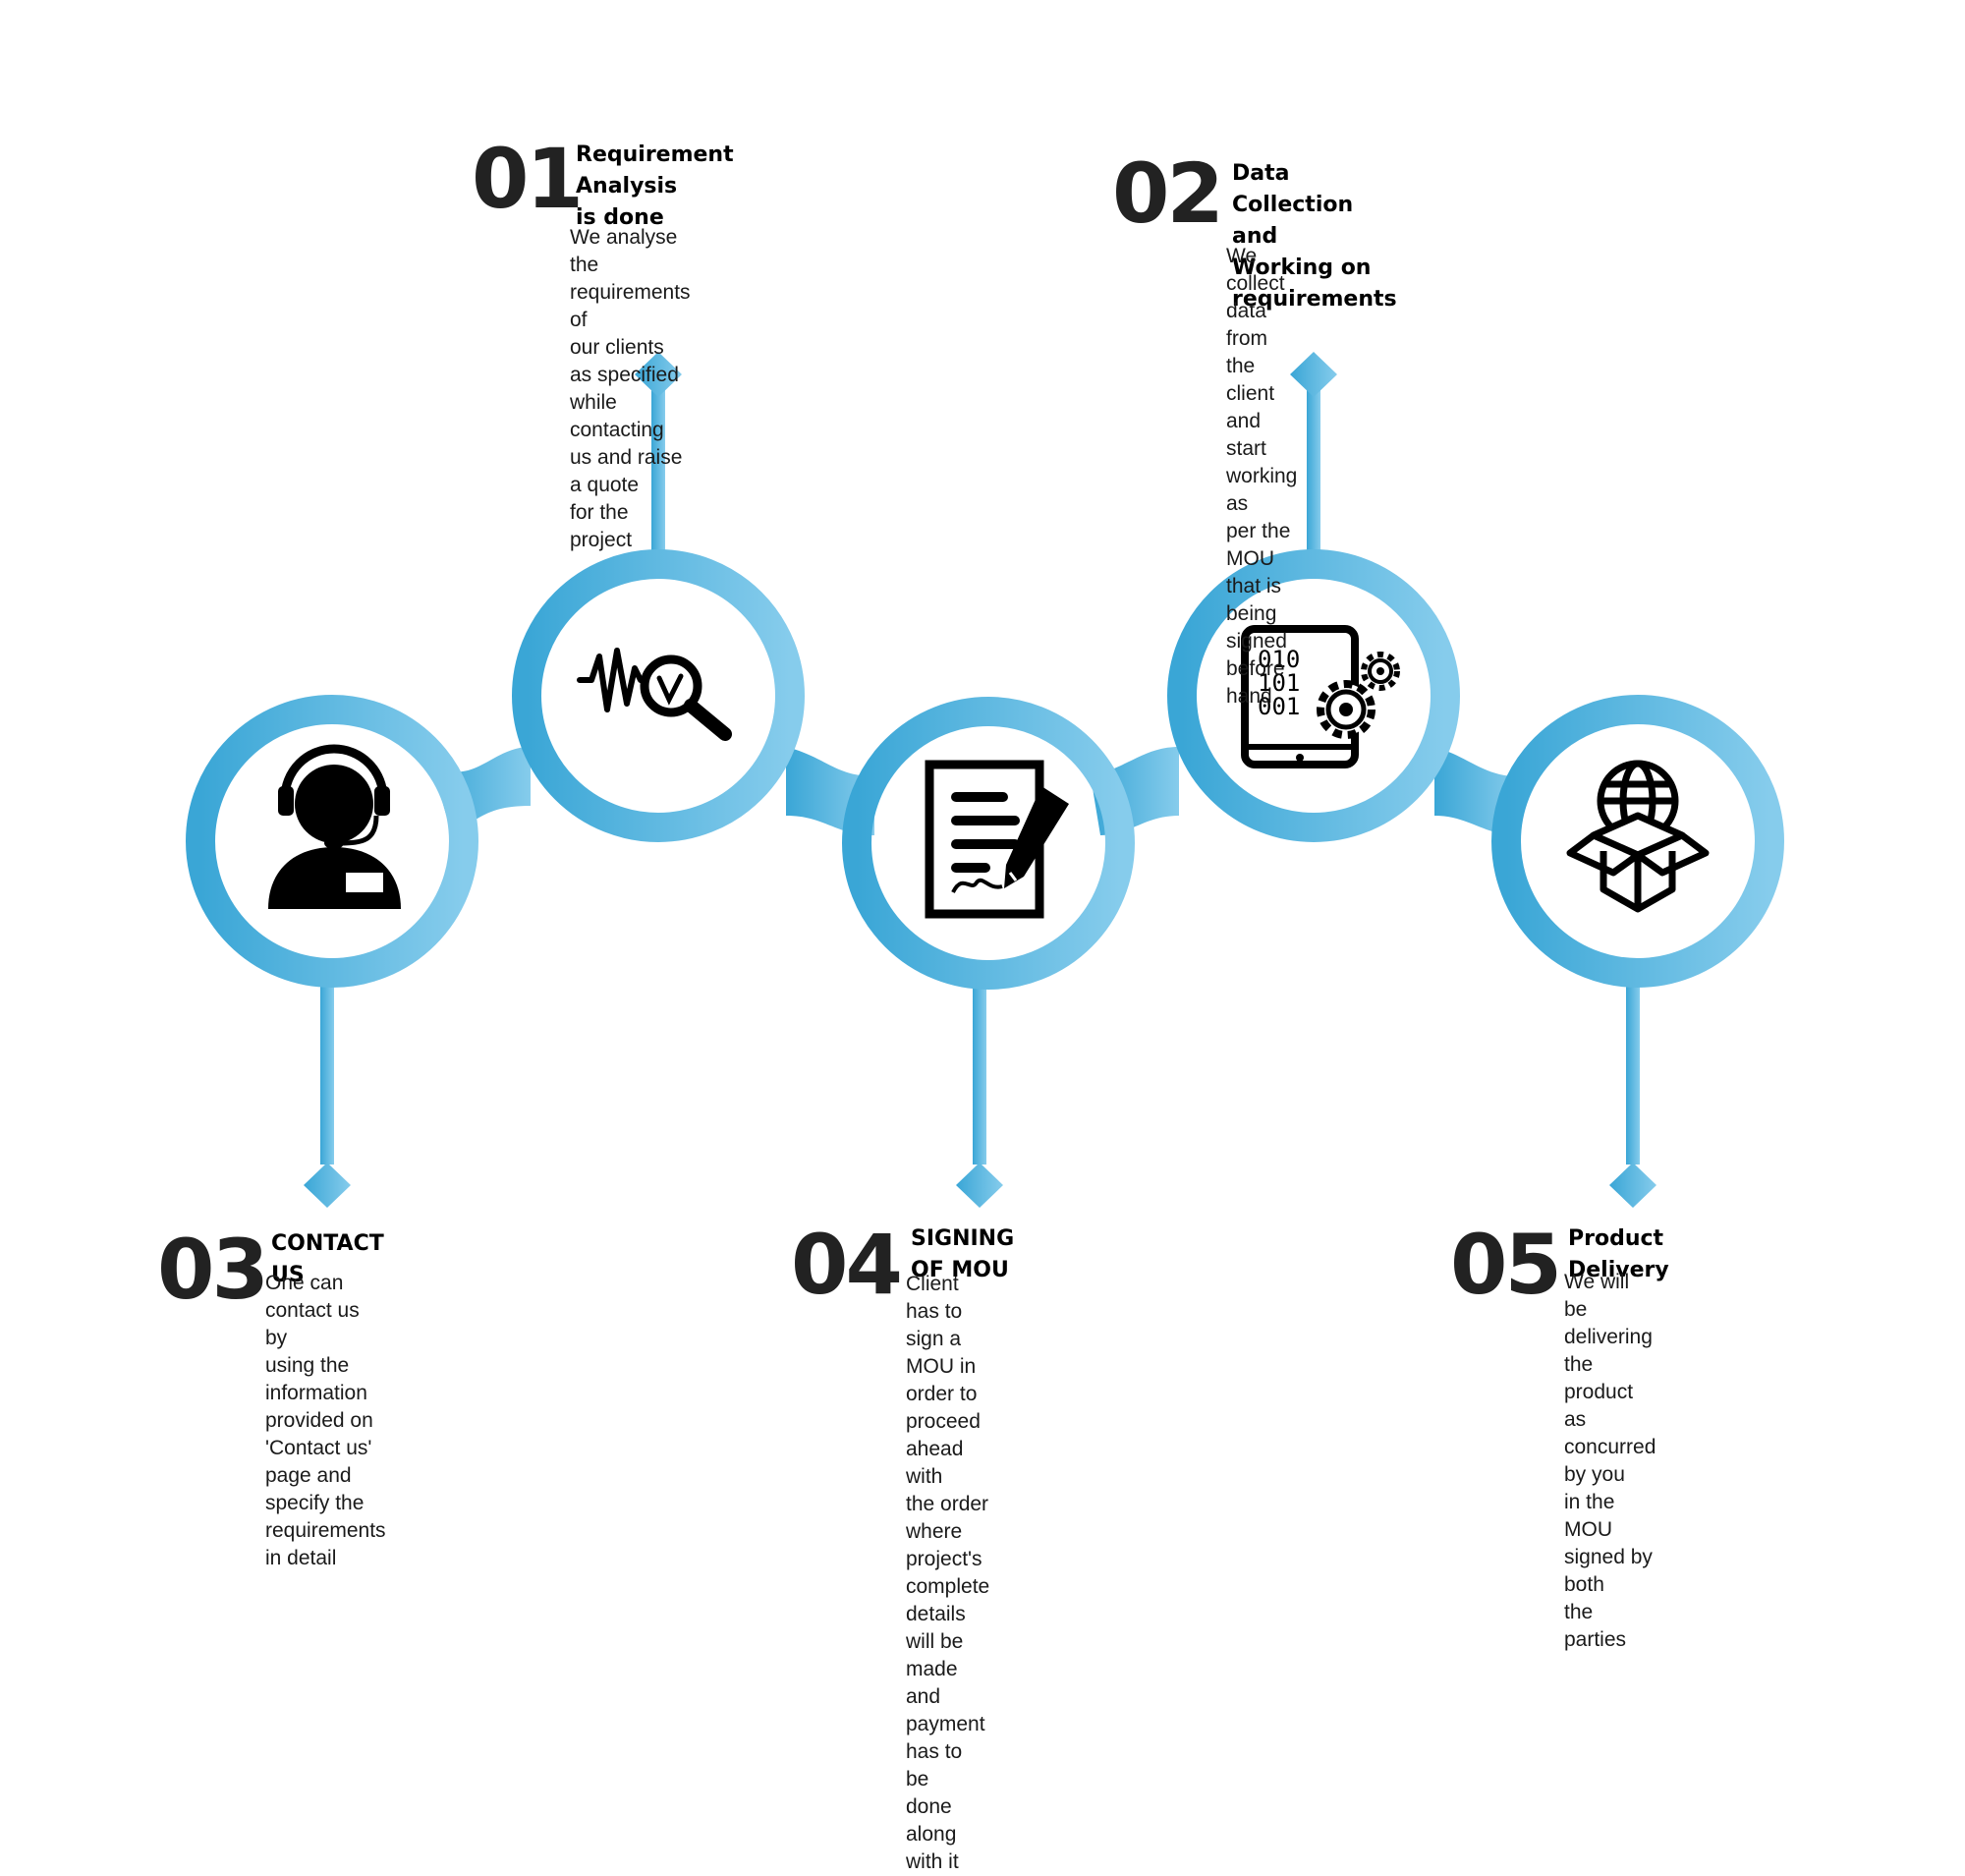  What do you see at coordinates (213, 1270) in the screenshot?
I see `step-number: 03` at bounding box center [213, 1270].